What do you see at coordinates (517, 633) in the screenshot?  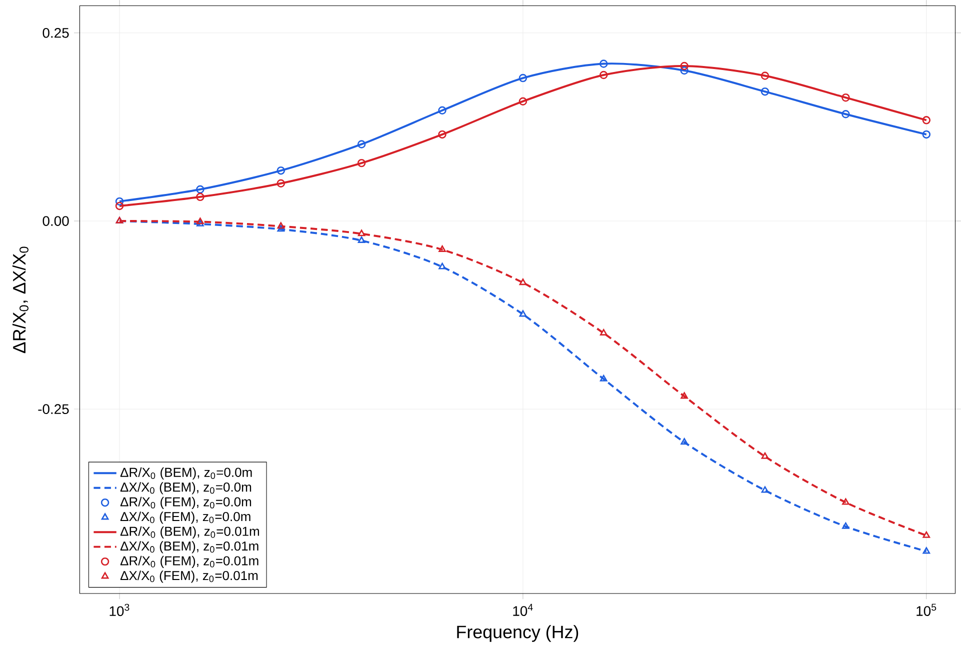 I see `x-axis-title: Frequency (Hz)` at bounding box center [517, 633].